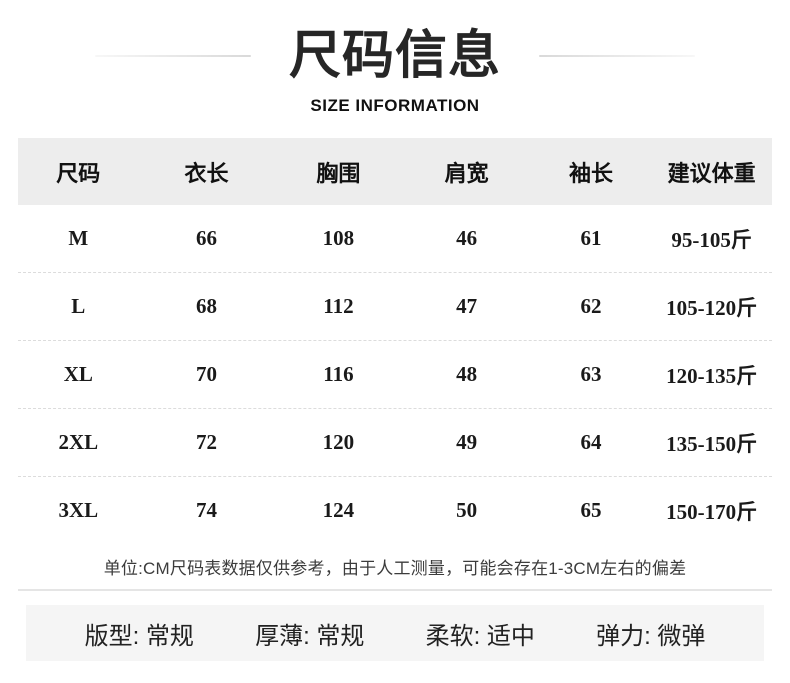  I want to click on sleeve-value: 65, so click(591, 510).